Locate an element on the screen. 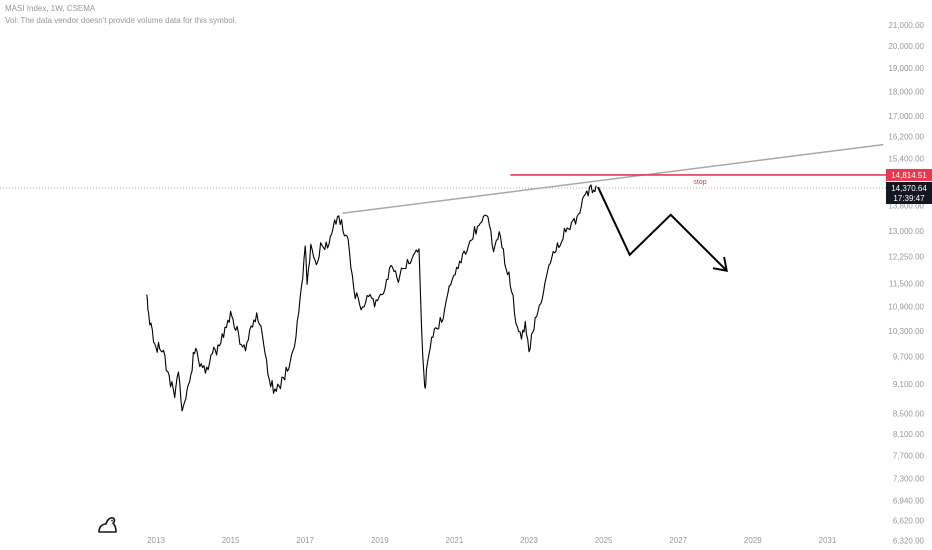  x-tick-label: 2023 is located at coordinates (529, 540).